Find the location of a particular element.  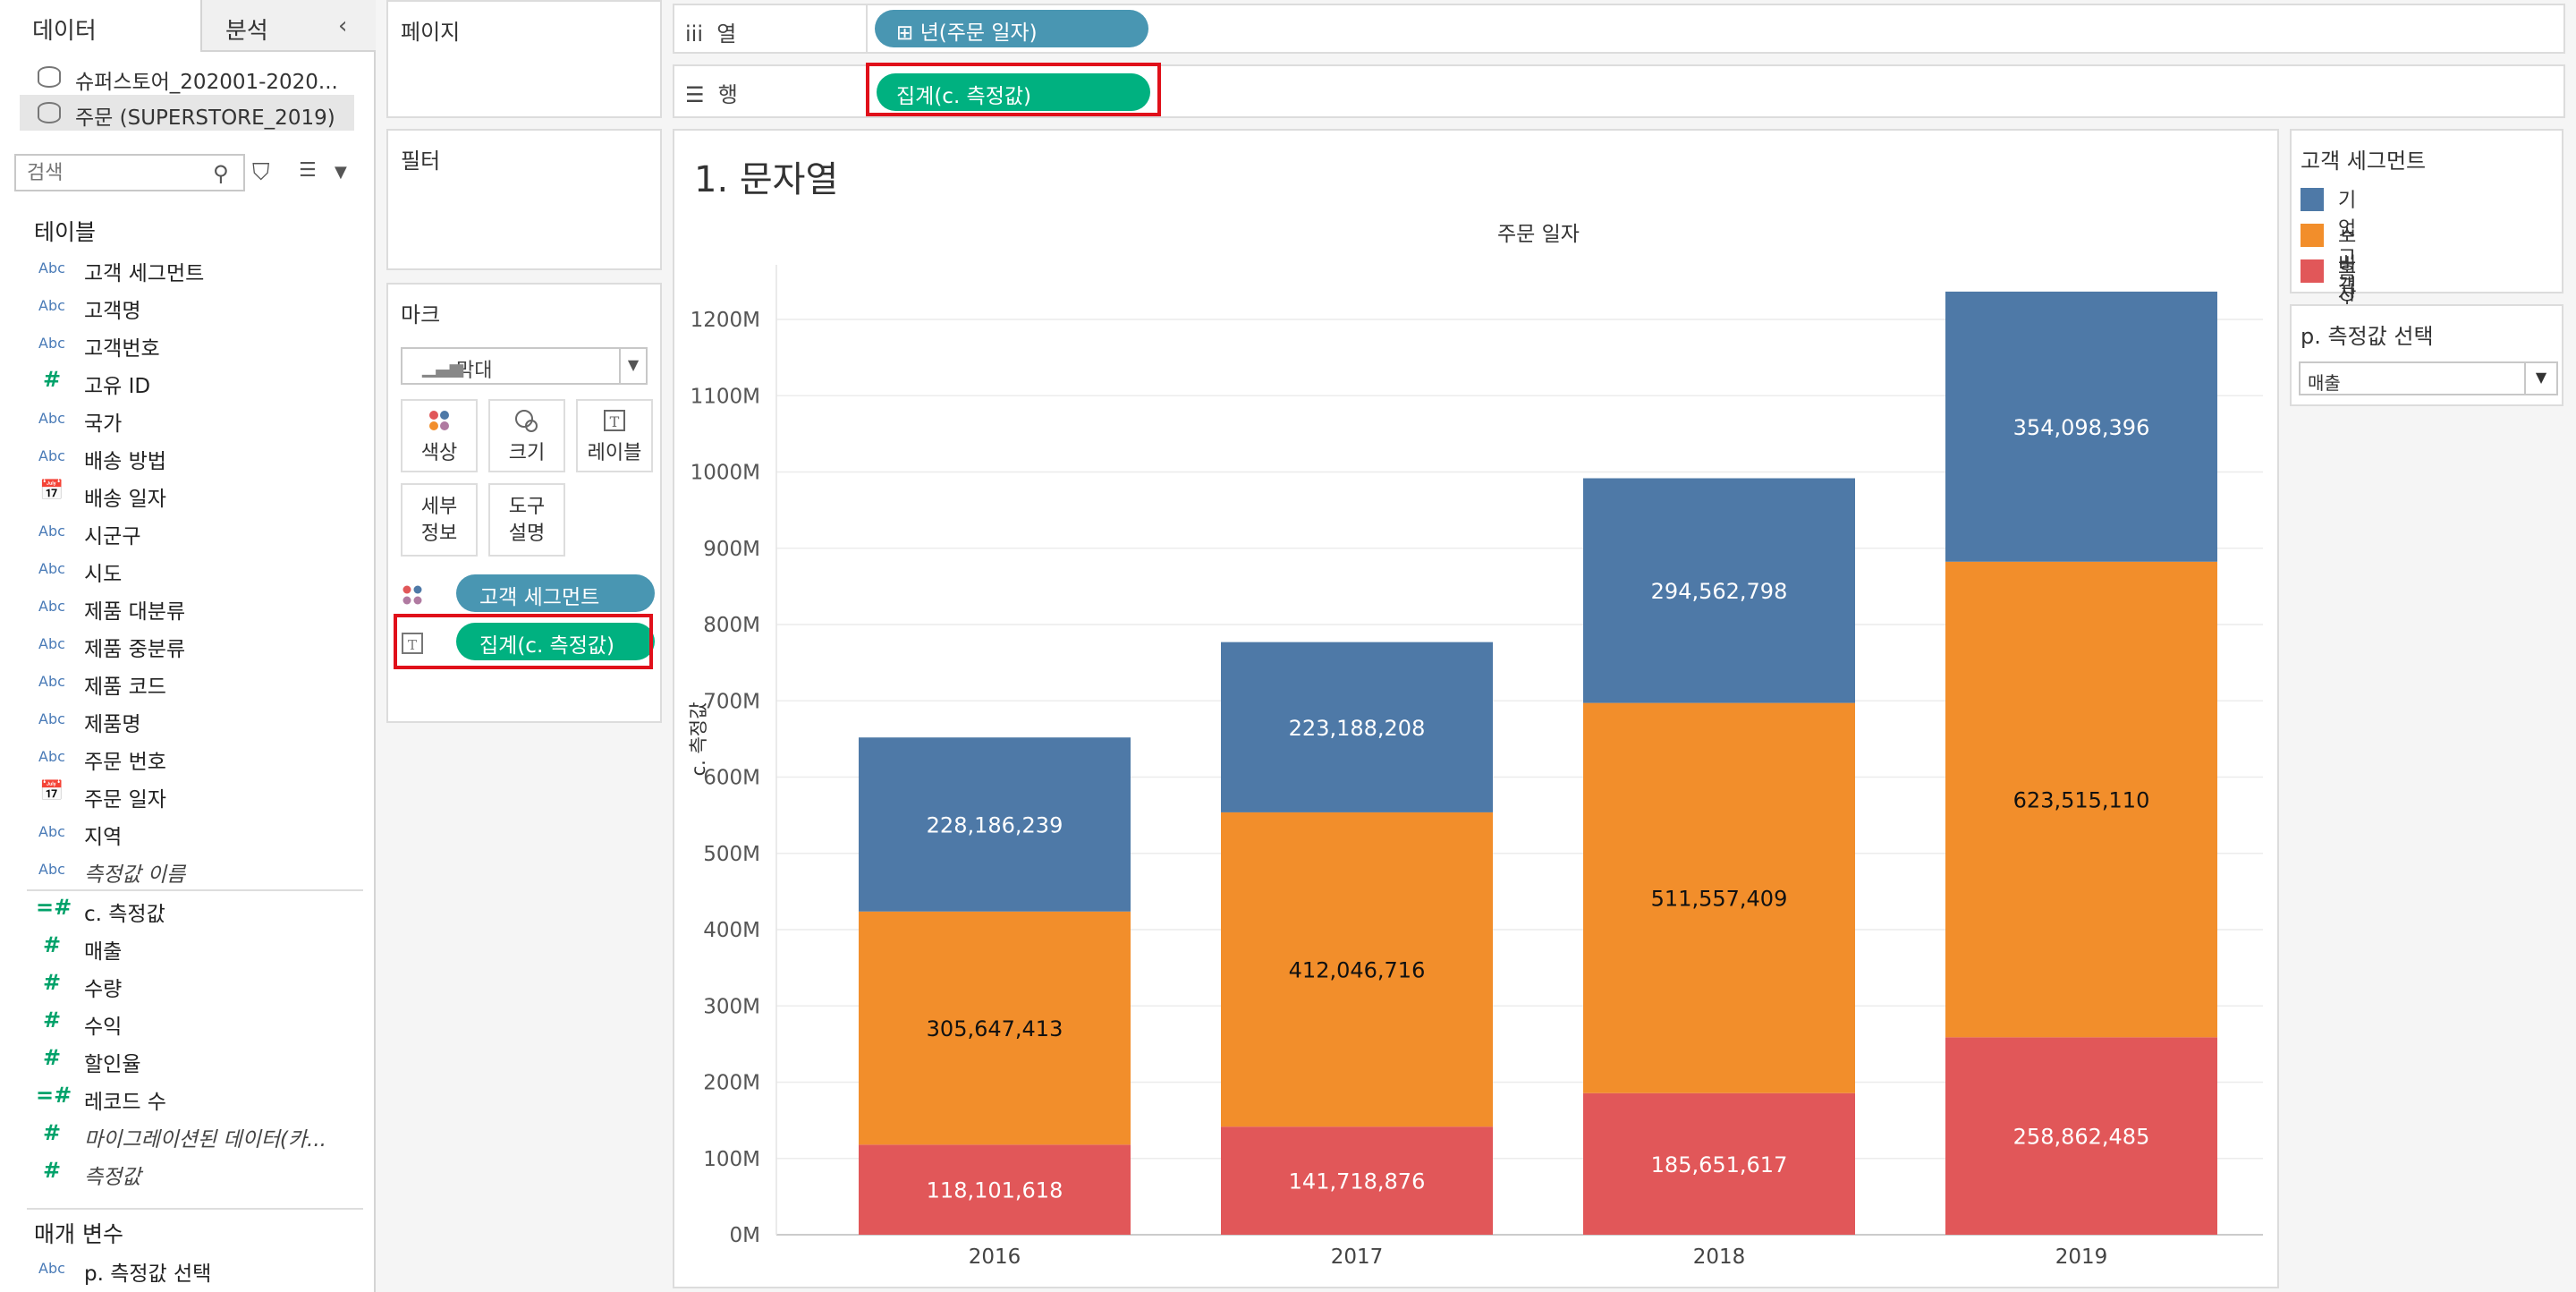

fields-field-item: Abc 주문 번호 is located at coordinates (201, 759).